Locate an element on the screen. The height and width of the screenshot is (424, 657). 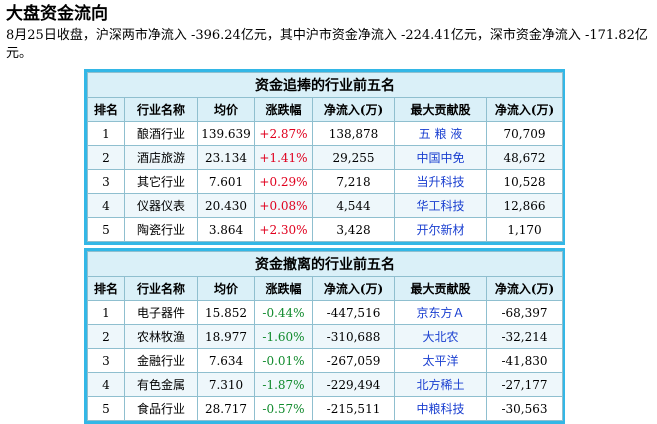
change-cell: +2.30% is located at coordinates (283, 229).